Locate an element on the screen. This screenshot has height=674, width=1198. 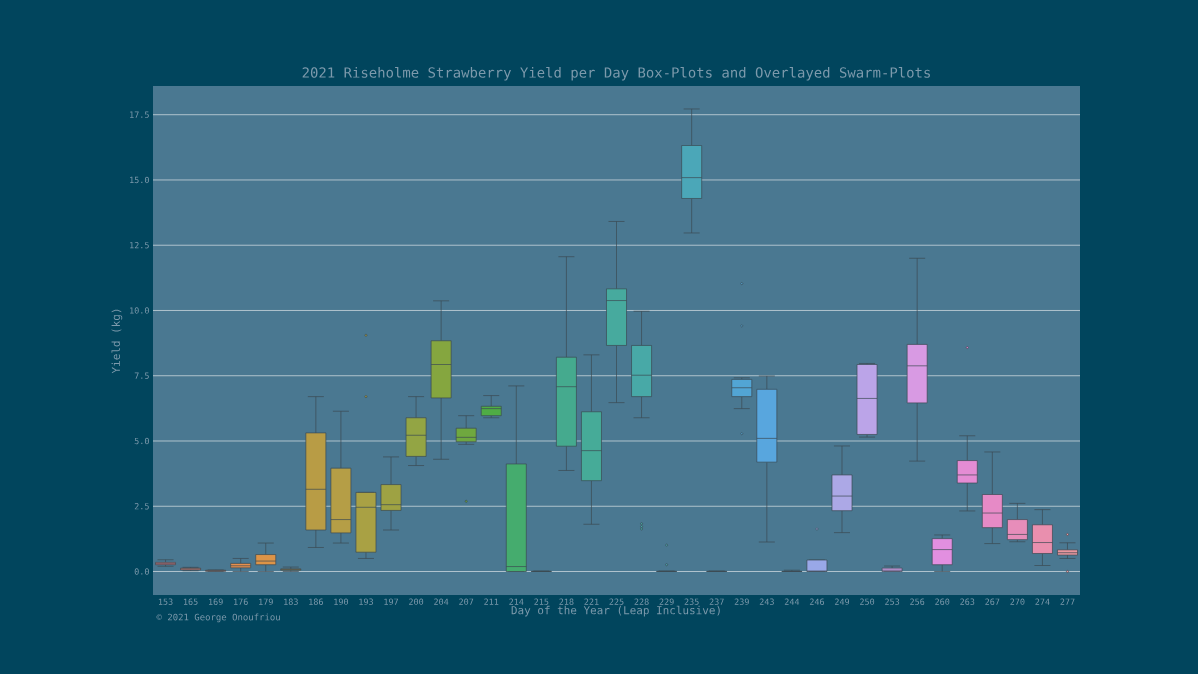
y-tick-label: 7.5 is located at coordinates (141, 375).